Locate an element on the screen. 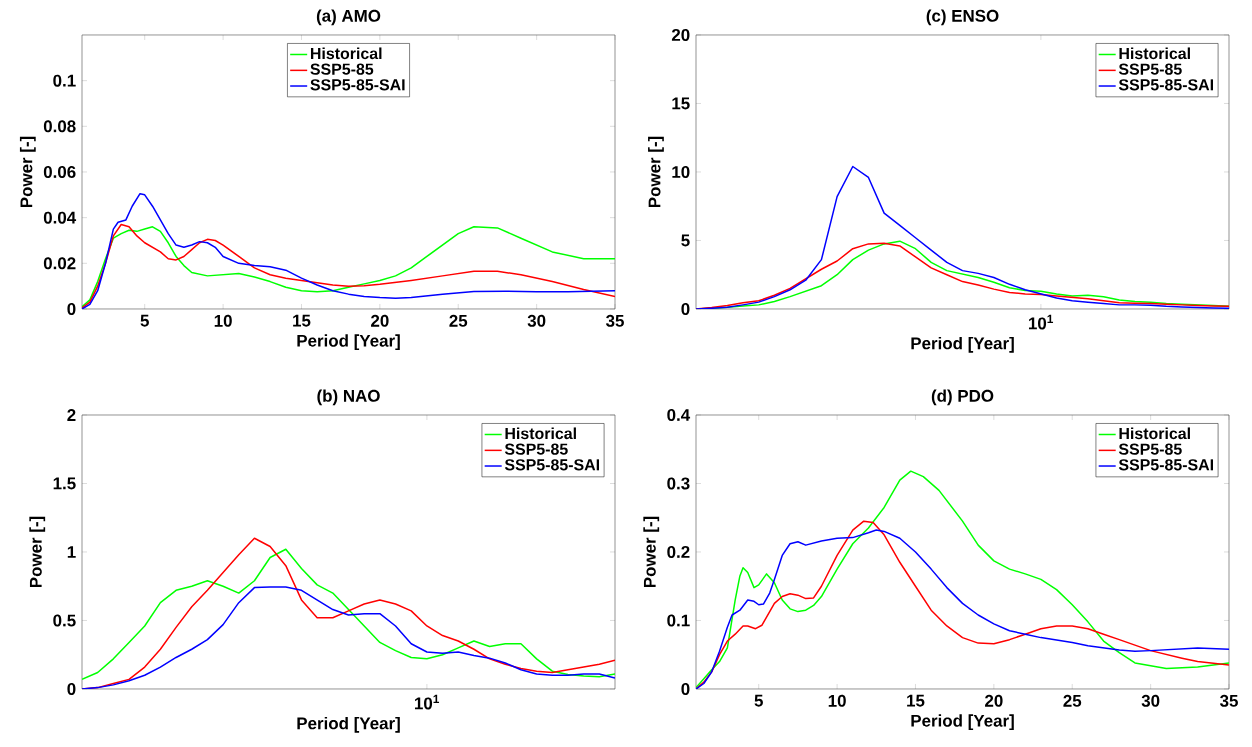 The width and height of the screenshot is (1252, 747). y-tick-label: 15 is located at coordinates (681, 103).